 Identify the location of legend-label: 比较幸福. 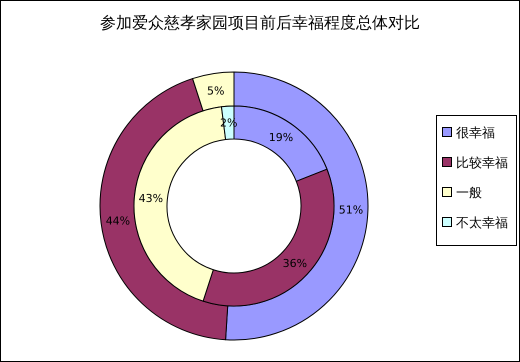
(482, 163).